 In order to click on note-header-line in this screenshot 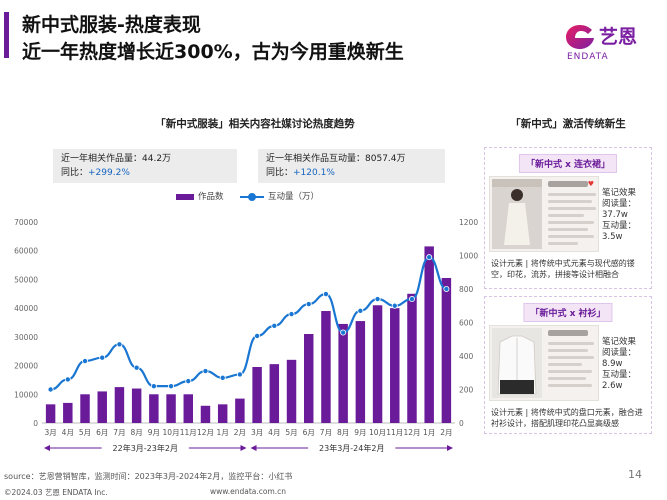, I will do `click(568, 184)`.